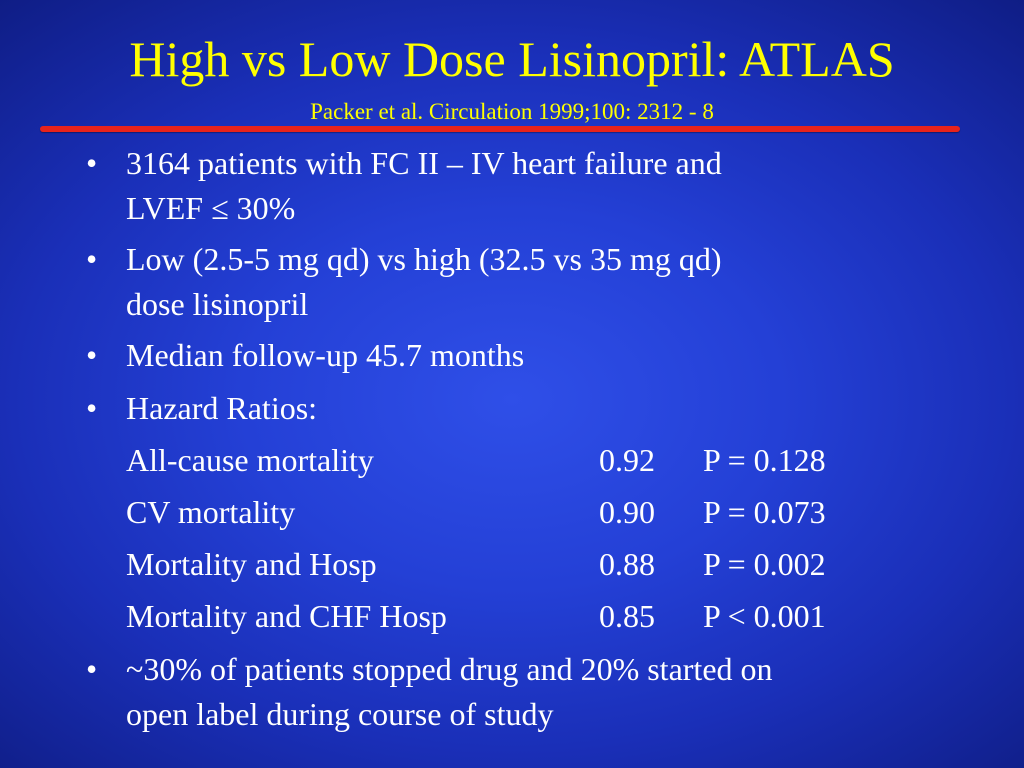 Image resolution: width=1024 pixels, height=768 pixels. Describe the element at coordinates (211, 208) in the screenshot. I see `bullet-patients-line2: LVEF ≤ 30%` at that location.